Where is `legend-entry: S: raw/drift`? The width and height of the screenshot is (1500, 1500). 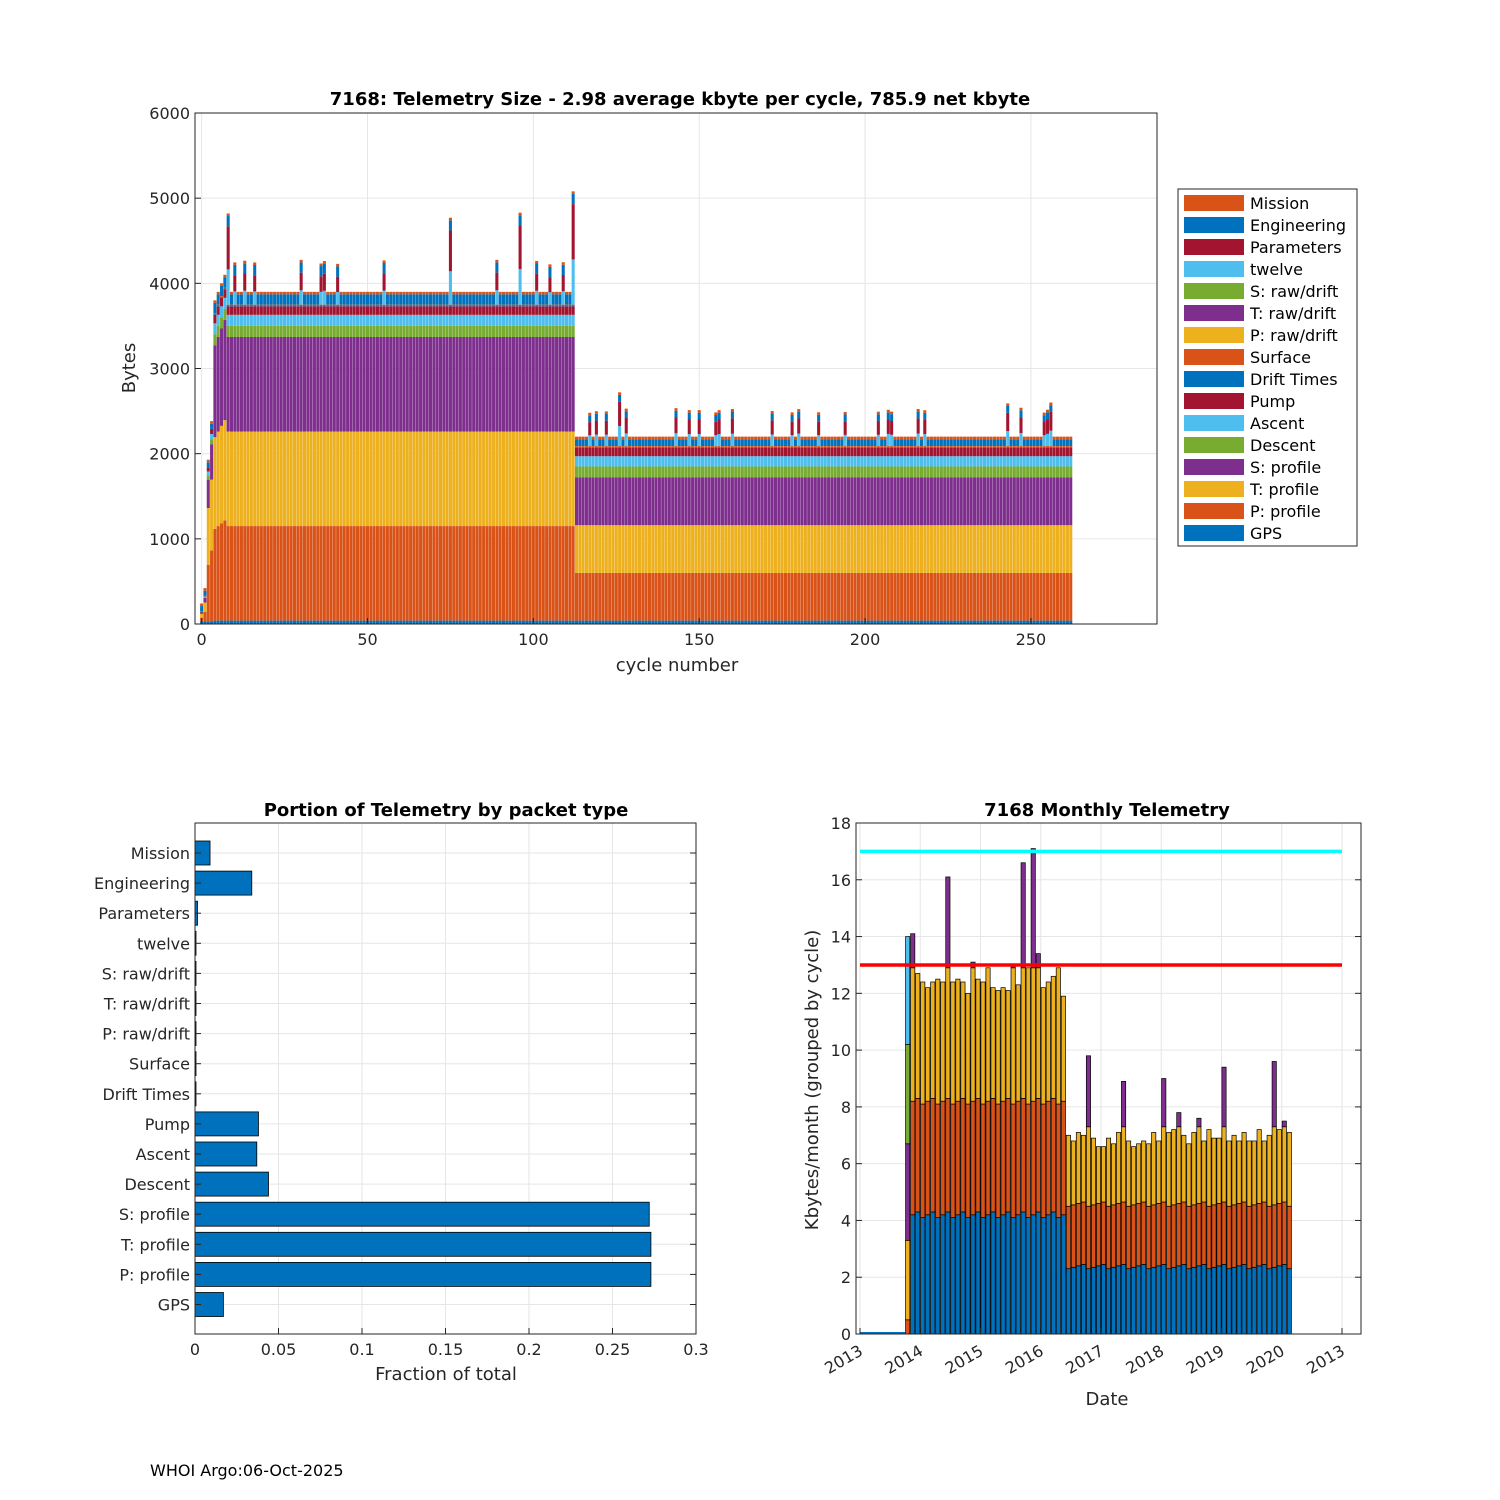
legend-entry: S: raw/drift is located at coordinates (1294, 291).